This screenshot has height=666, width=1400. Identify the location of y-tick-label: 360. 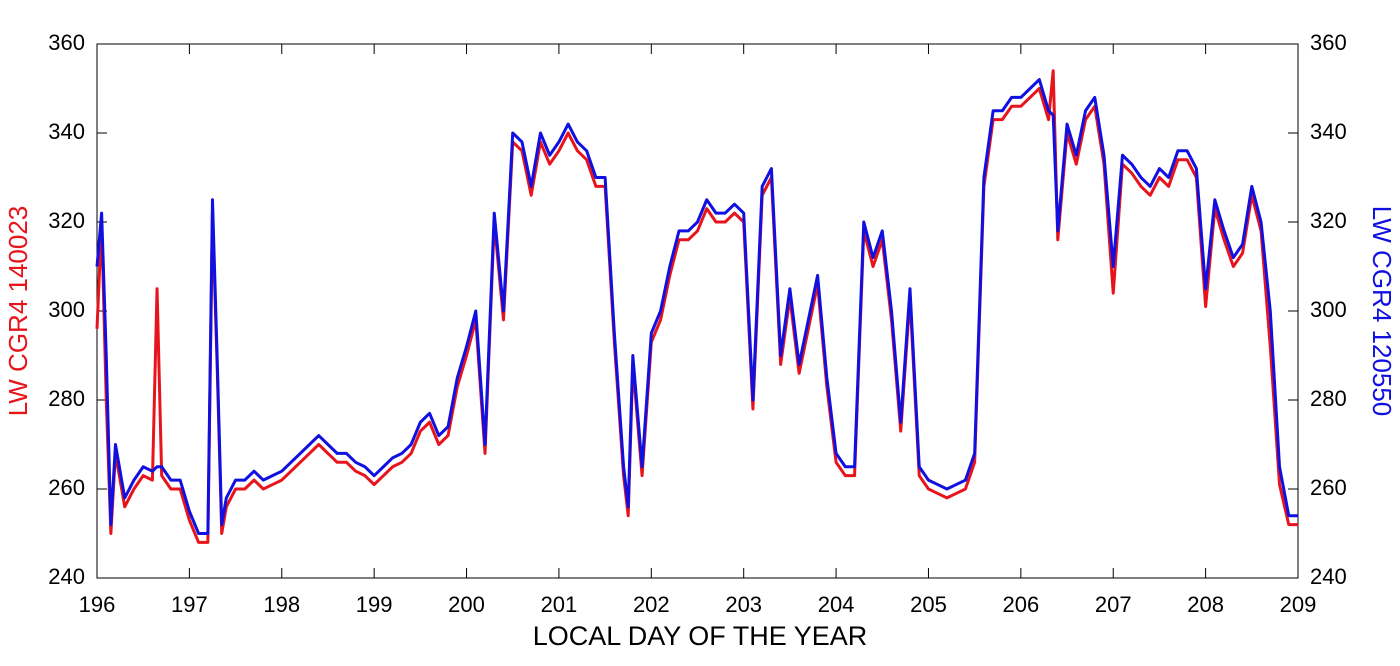
(66, 42).